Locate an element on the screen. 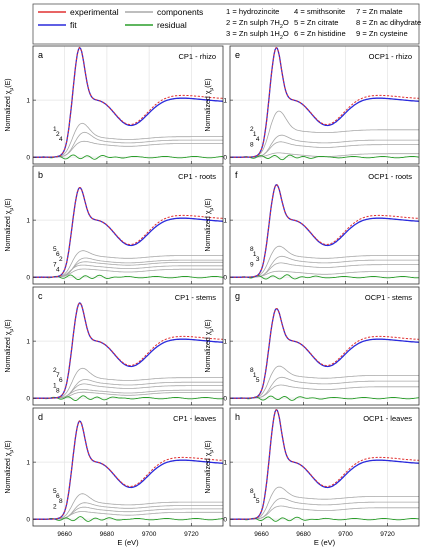  panel-title: CP1 - roots is located at coordinates (197, 176).